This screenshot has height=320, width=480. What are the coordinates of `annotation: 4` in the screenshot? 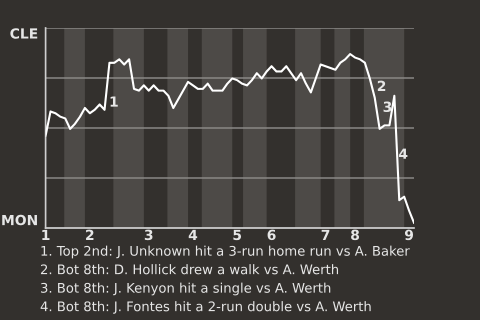 It's located at (403, 153).